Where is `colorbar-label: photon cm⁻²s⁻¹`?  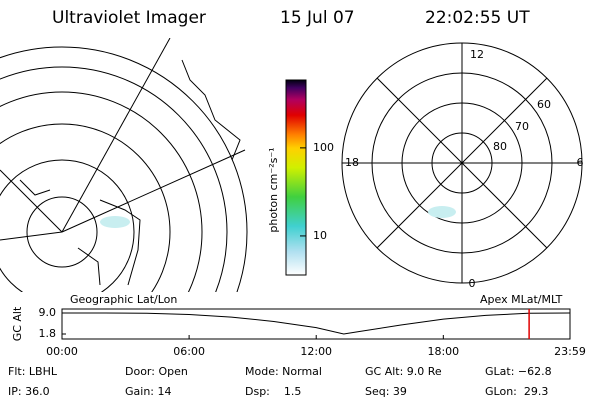 colorbar-label: photon cm⁻²s⁻¹ is located at coordinates (273, 189).